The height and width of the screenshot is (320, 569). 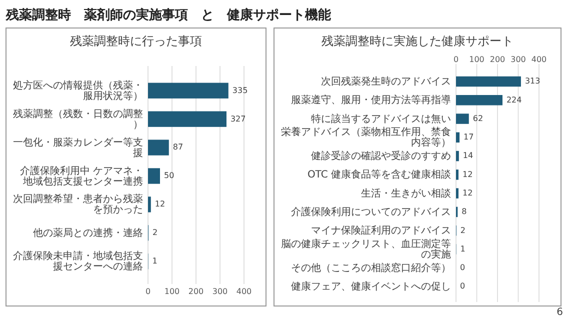 I want to click on y-tick-label: 一包化・服薬カレンダー等支援, so click(x=78, y=147).